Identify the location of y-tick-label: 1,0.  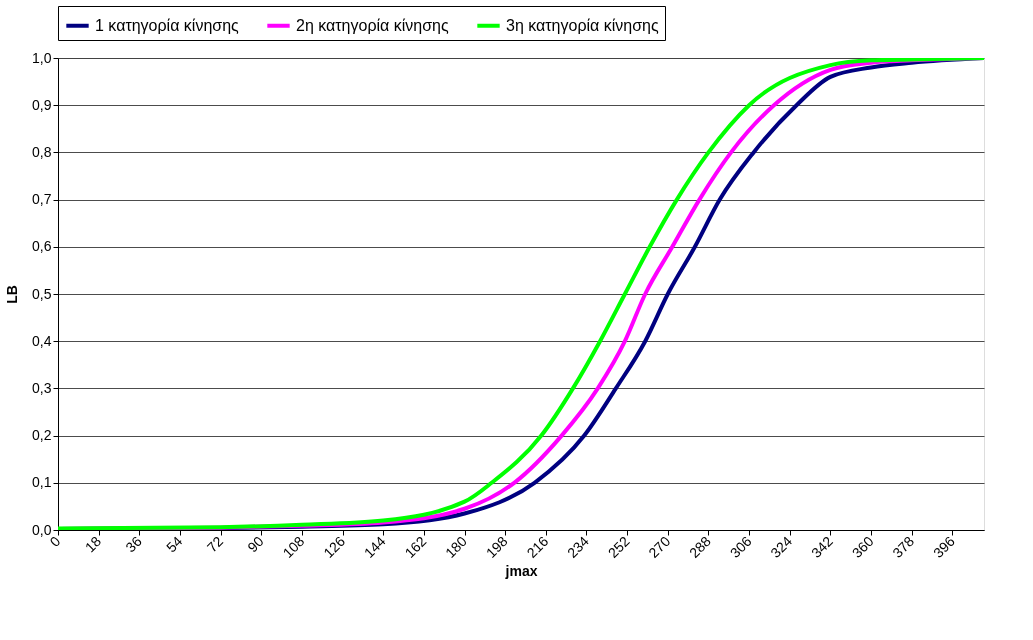
(42, 57).